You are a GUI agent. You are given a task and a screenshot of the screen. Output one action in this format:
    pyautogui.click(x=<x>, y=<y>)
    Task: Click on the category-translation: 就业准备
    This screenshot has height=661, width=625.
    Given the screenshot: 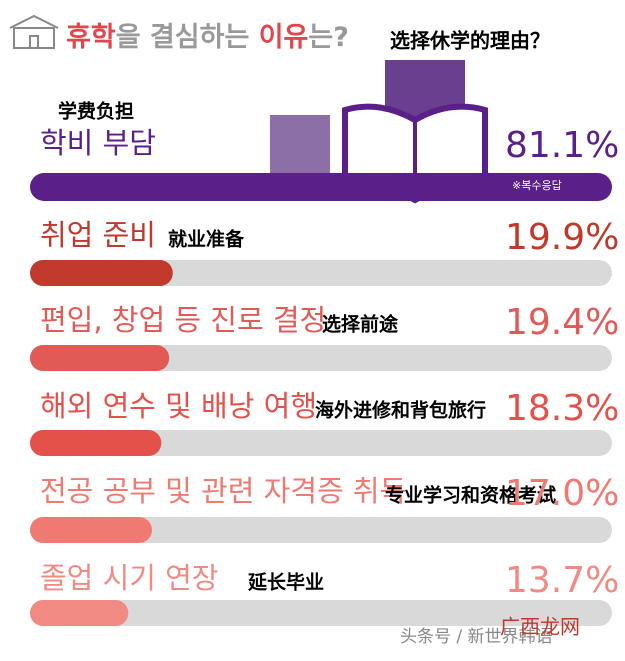 What is the action you would take?
    pyautogui.click(x=206, y=239)
    